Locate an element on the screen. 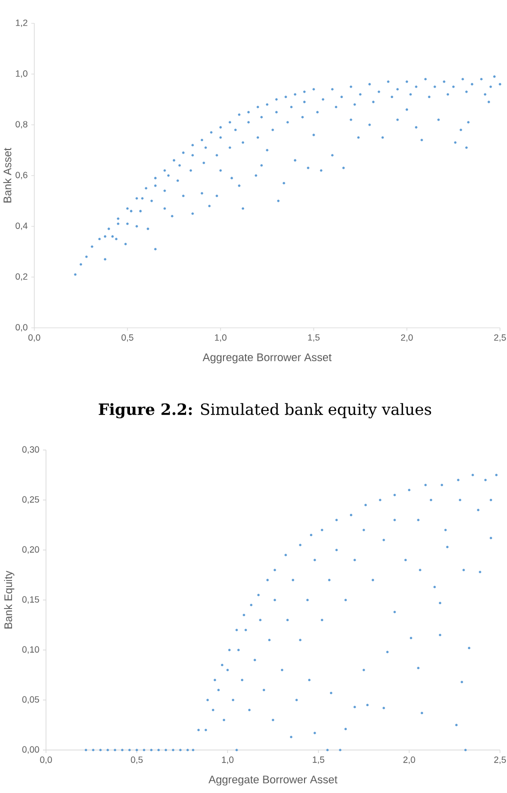 The height and width of the screenshot is (793, 507). y-tick-label: 1,2 is located at coordinates (22, 24).